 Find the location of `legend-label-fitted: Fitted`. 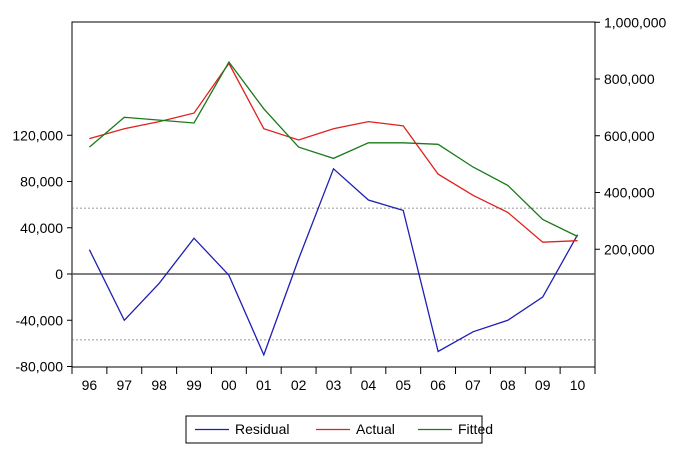

legend-label-fitted: Fitted is located at coordinates (475, 429).